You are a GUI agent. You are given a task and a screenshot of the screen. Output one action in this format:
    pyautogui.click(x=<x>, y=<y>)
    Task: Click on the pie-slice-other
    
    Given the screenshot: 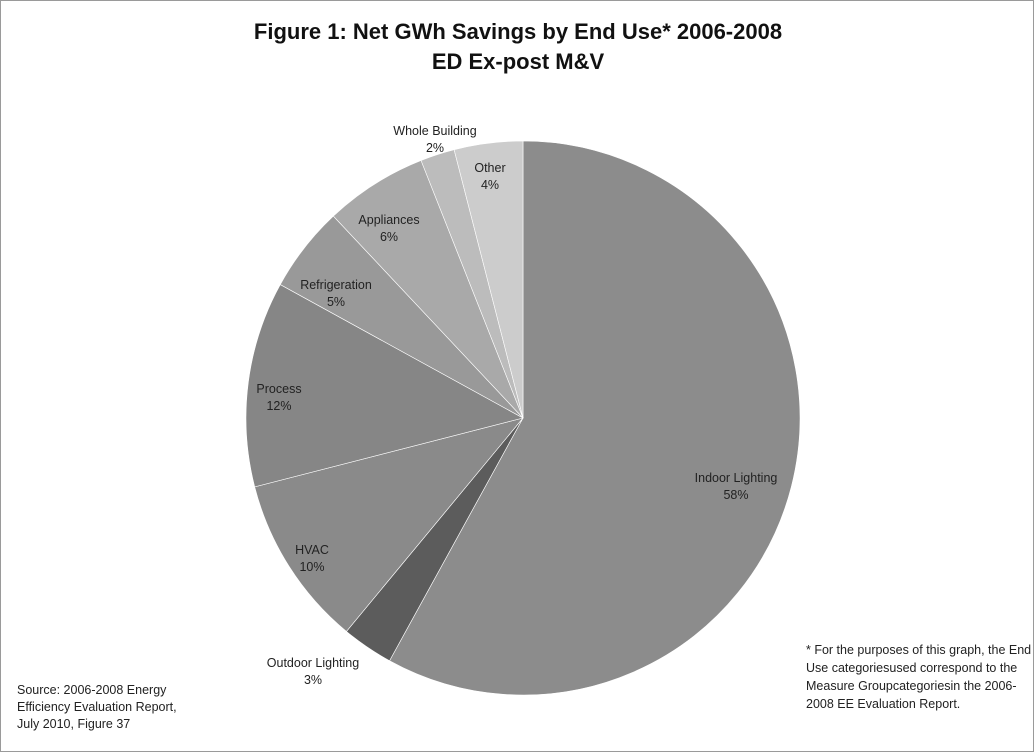 What is the action you would take?
    pyautogui.click(x=488, y=279)
    